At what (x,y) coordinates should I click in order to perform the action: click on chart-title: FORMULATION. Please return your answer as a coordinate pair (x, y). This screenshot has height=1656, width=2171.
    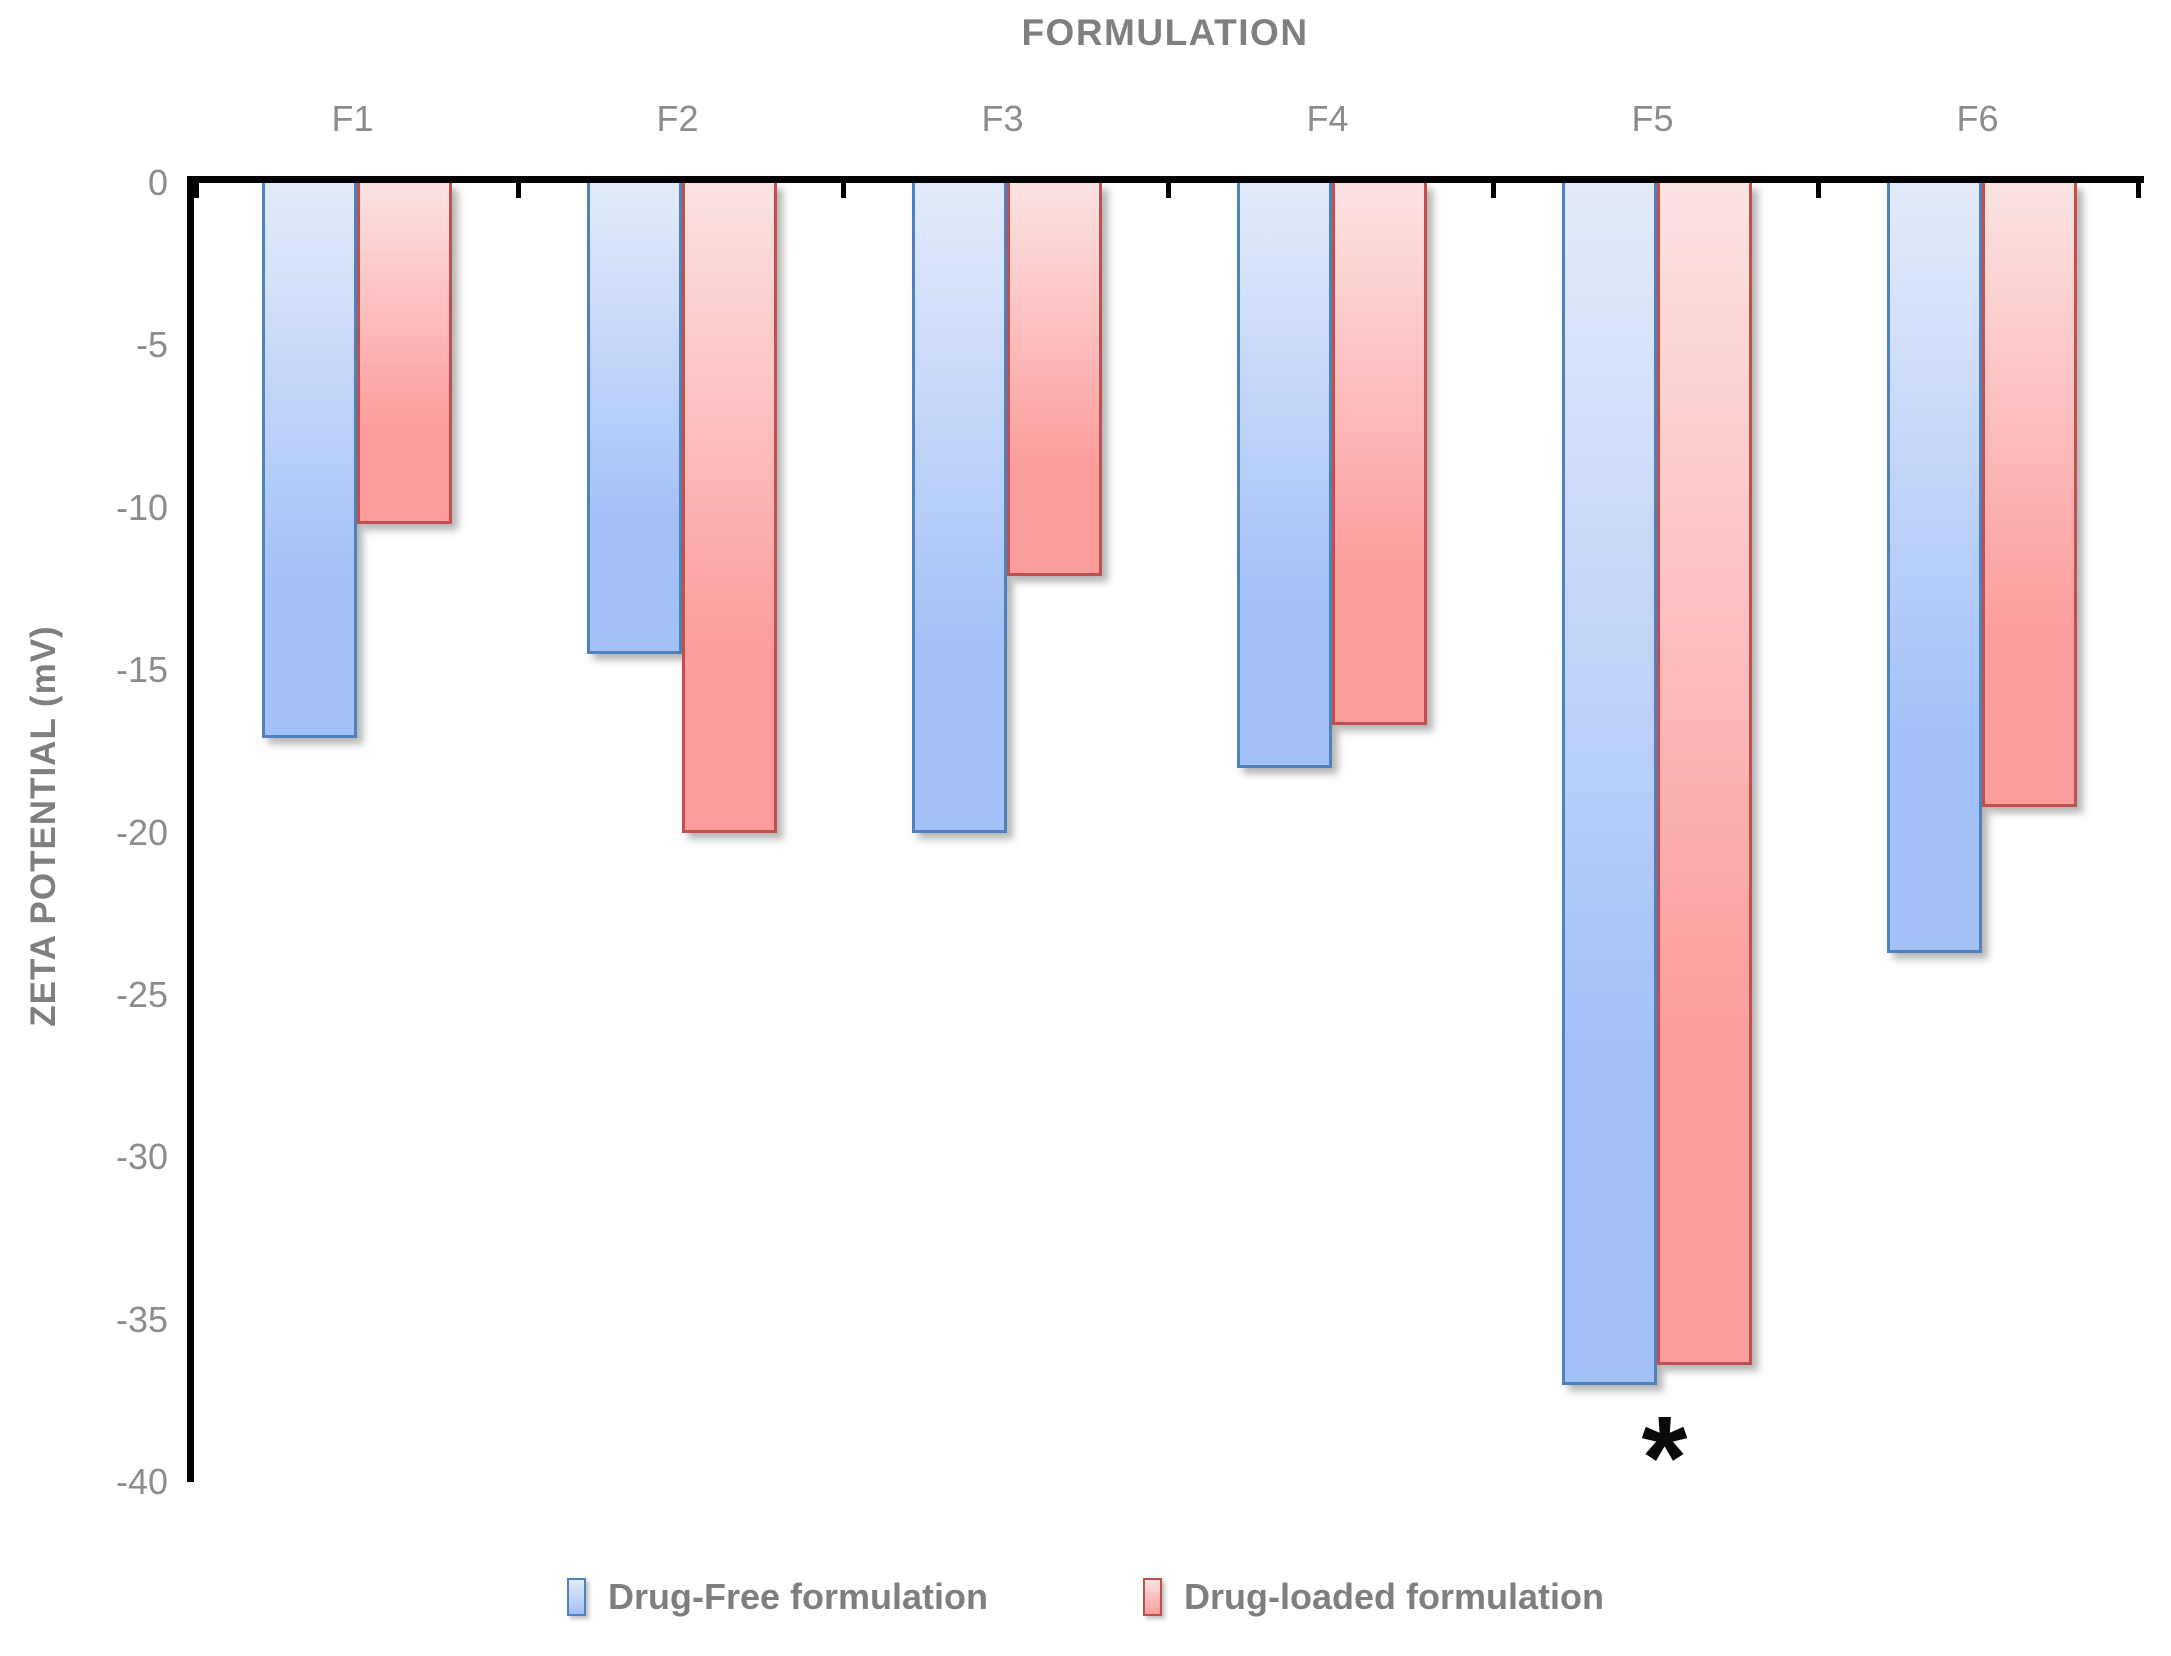
    Looking at the image, I should click on (1165, 32).